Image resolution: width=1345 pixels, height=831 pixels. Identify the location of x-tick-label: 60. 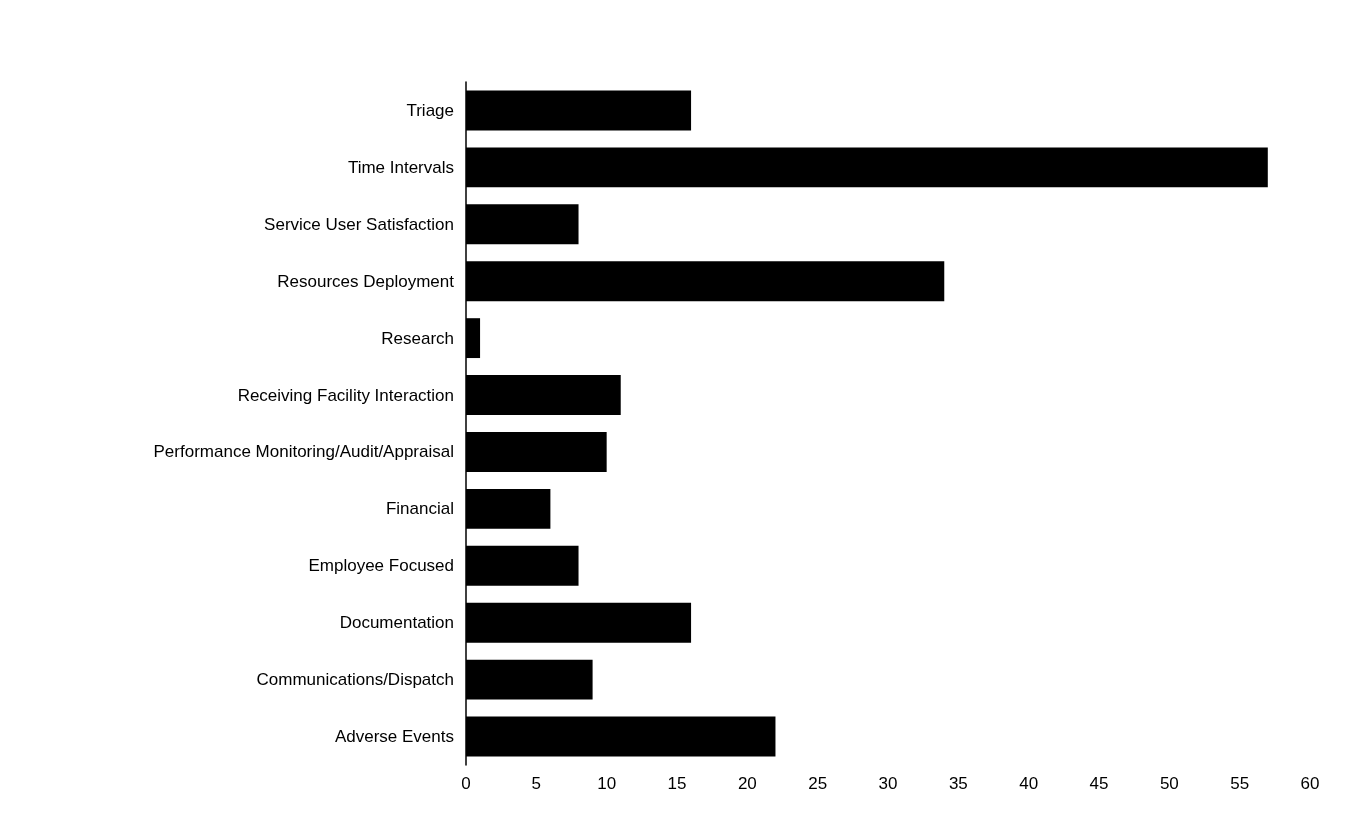
(1310, 783).